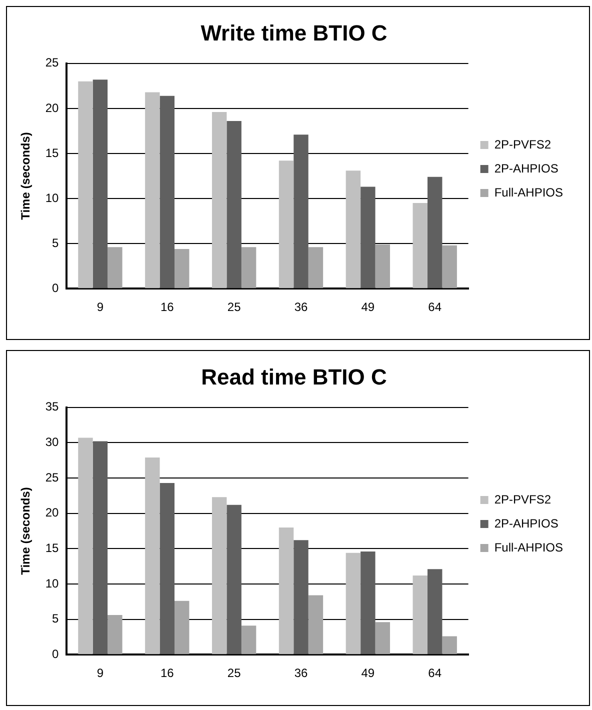  I want to click on y-tick-label: 30, so click(52, 442).